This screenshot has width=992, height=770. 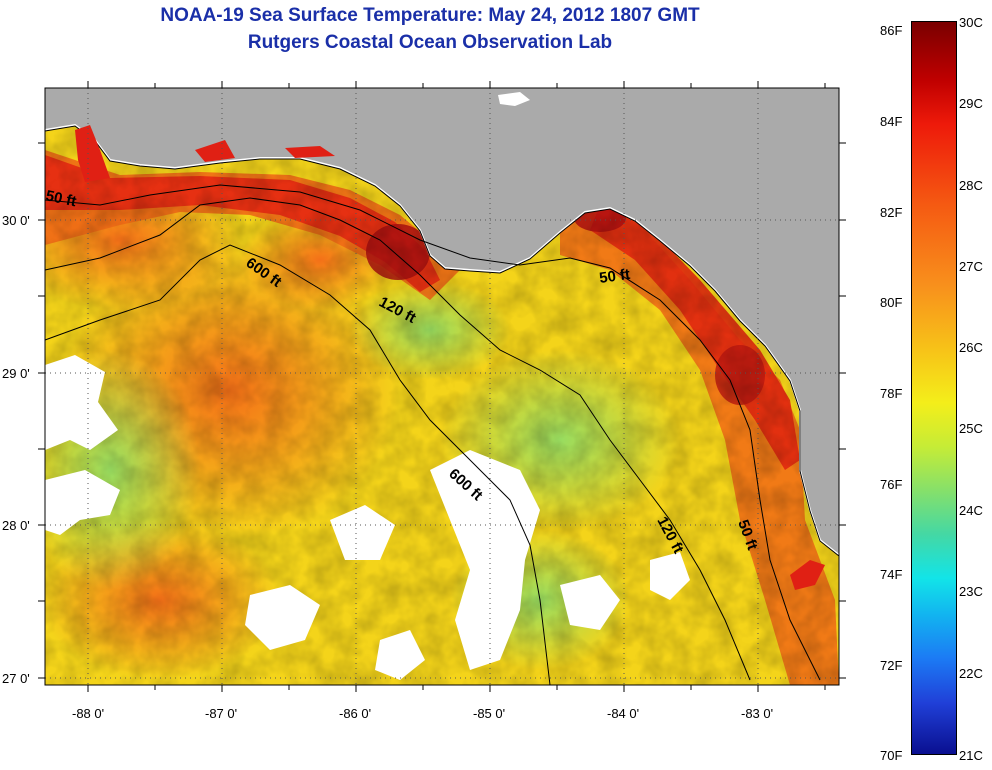 What do you see at coordinates (891, 665) in the screenshot?
I see `fahrenheit-label: 72F` at bounding box center [891, 665].